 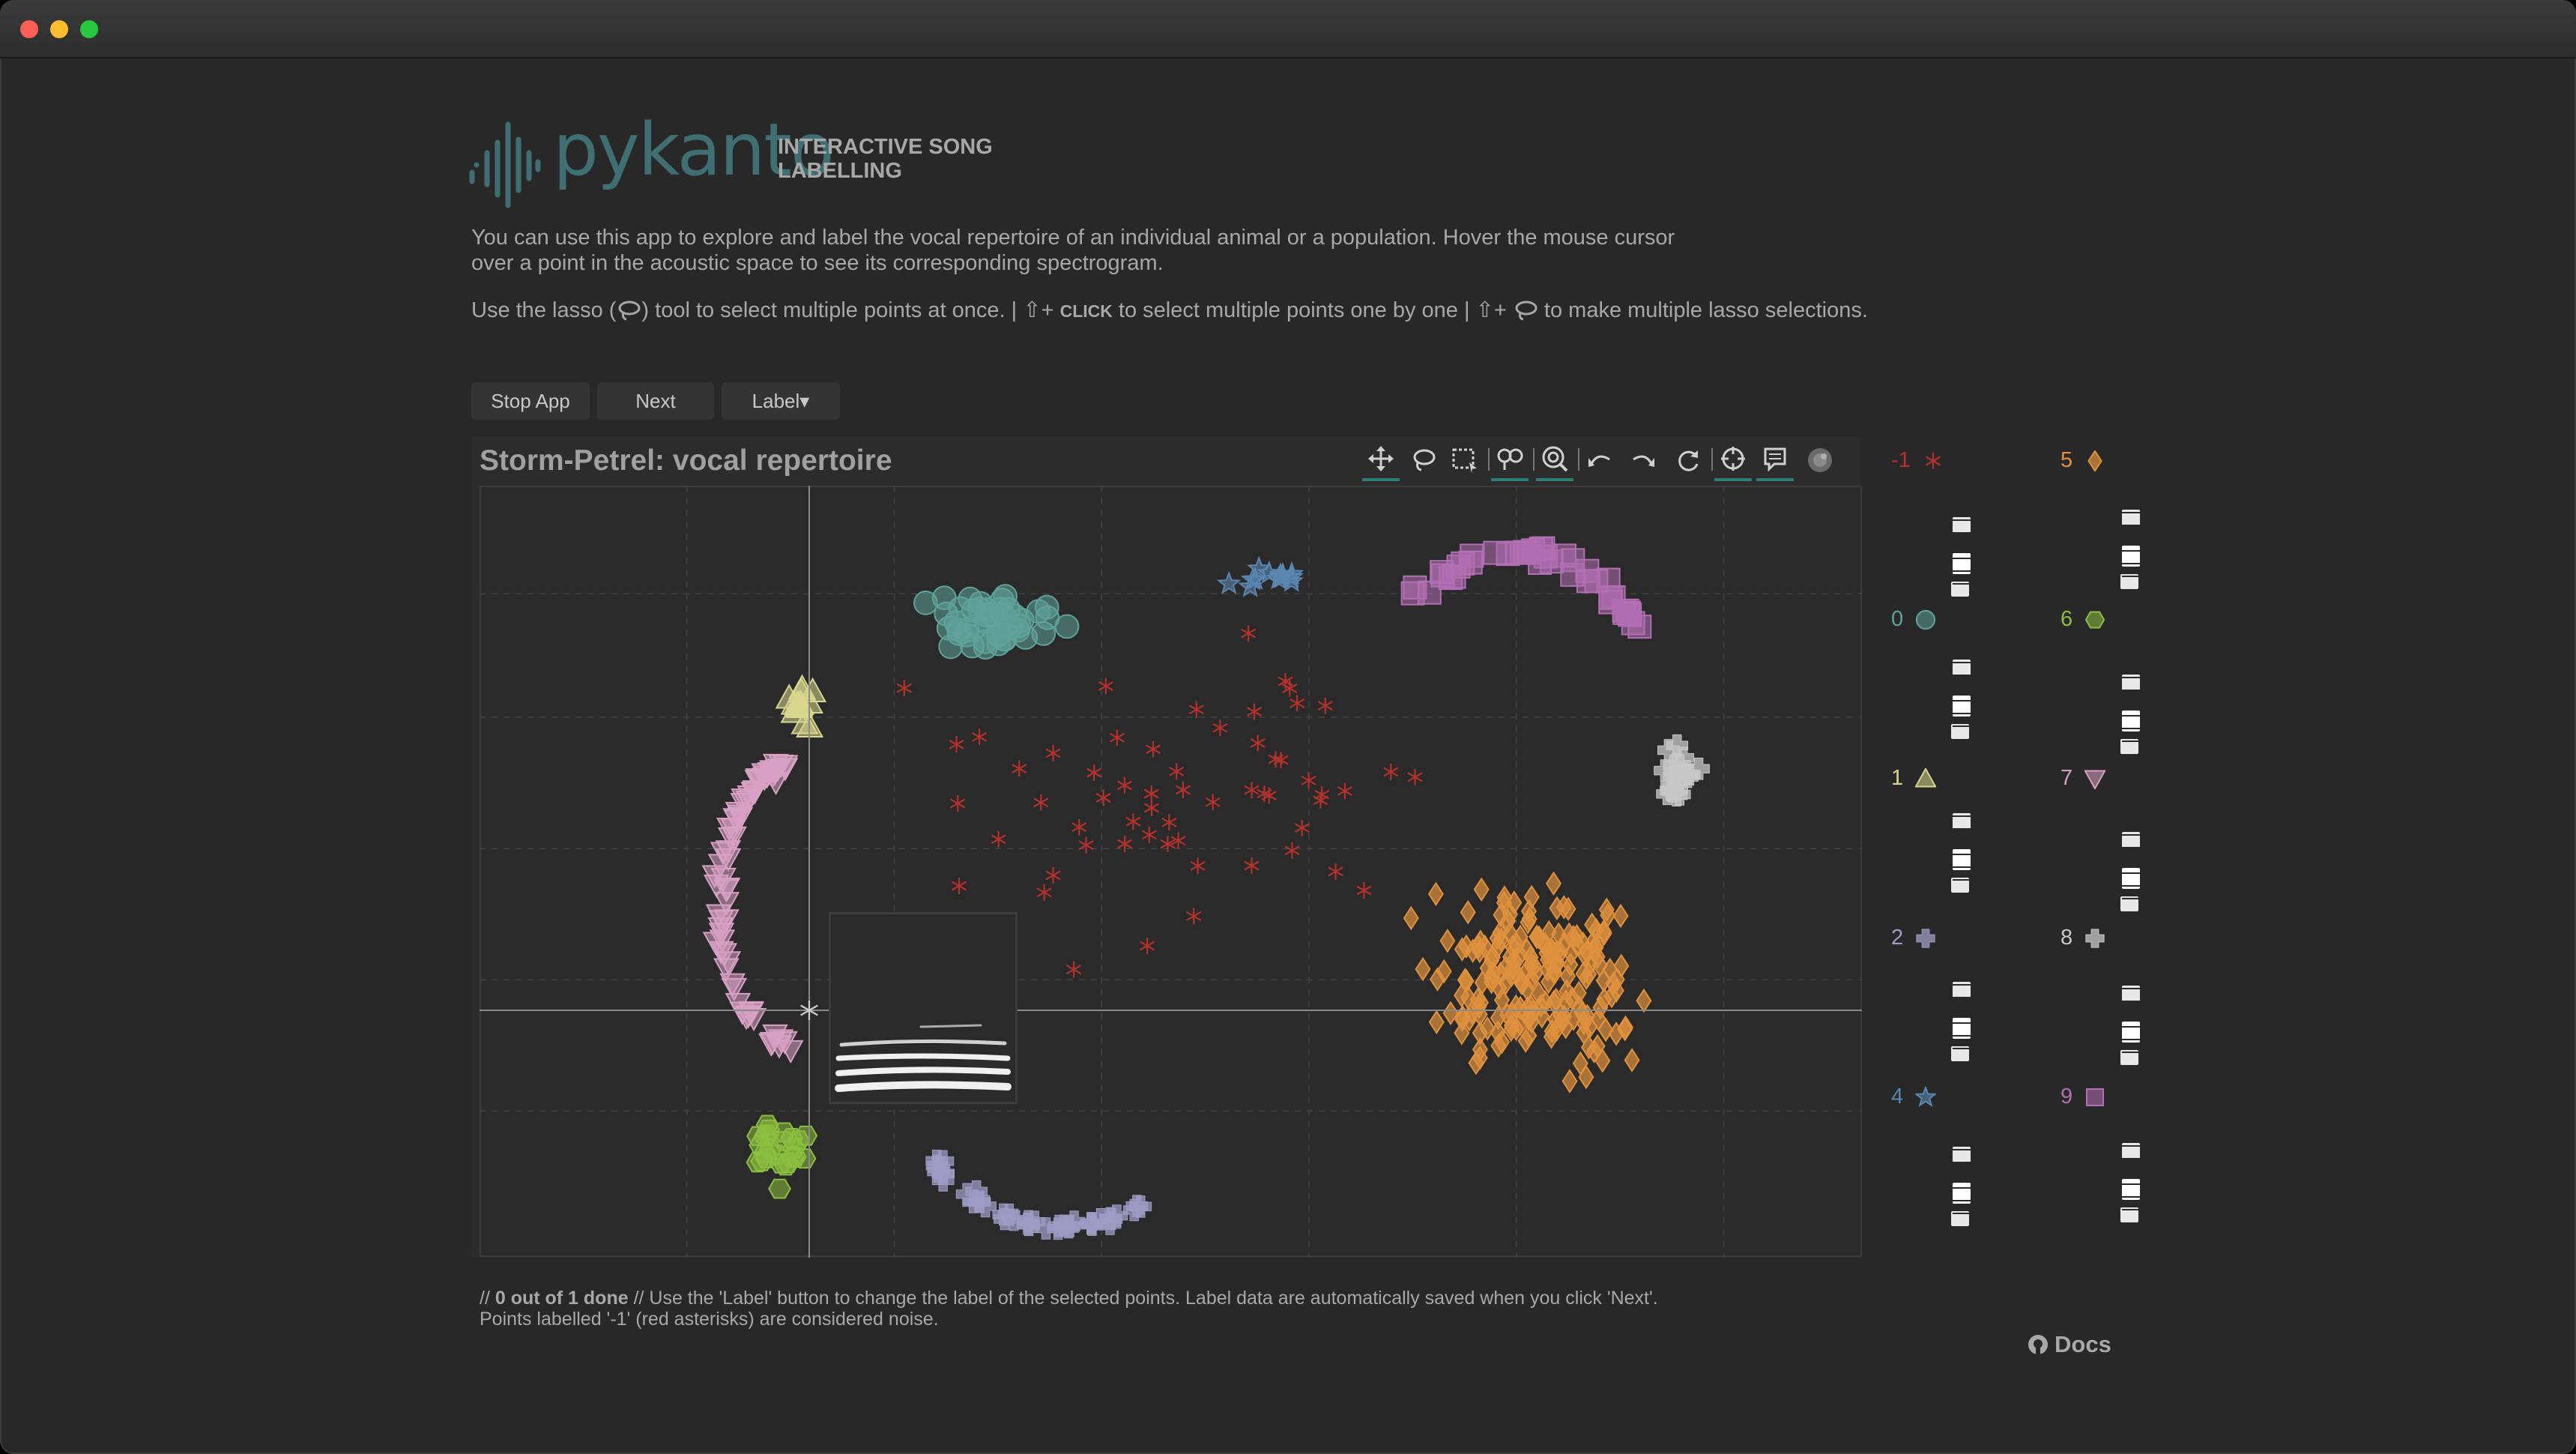 I want to click on lasso-select-tool, so click(x=1423, y=460).